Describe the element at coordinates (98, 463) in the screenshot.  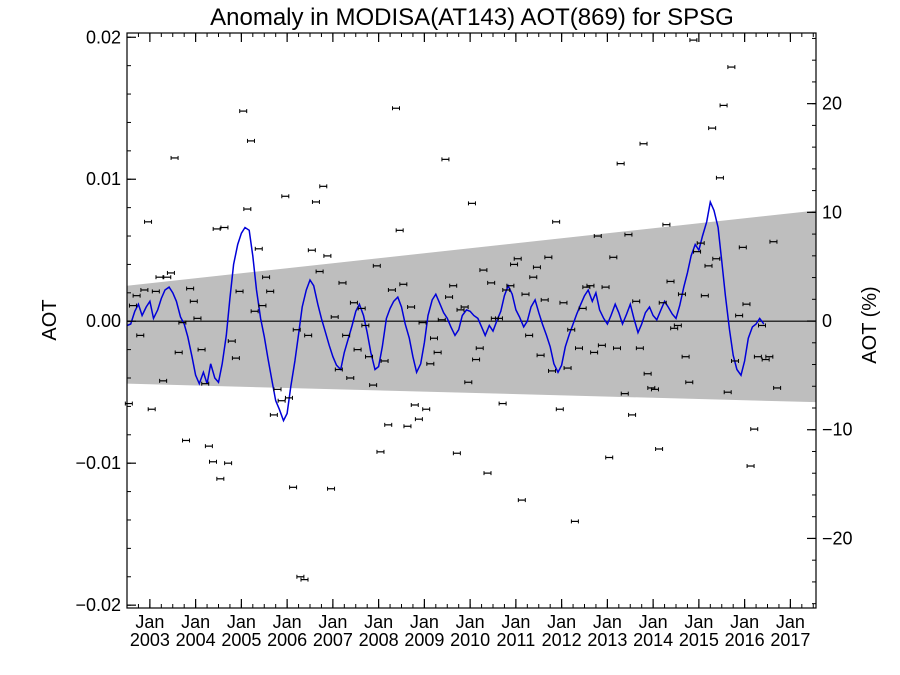
I see `y-tick-label-left: −0.01` at that location.